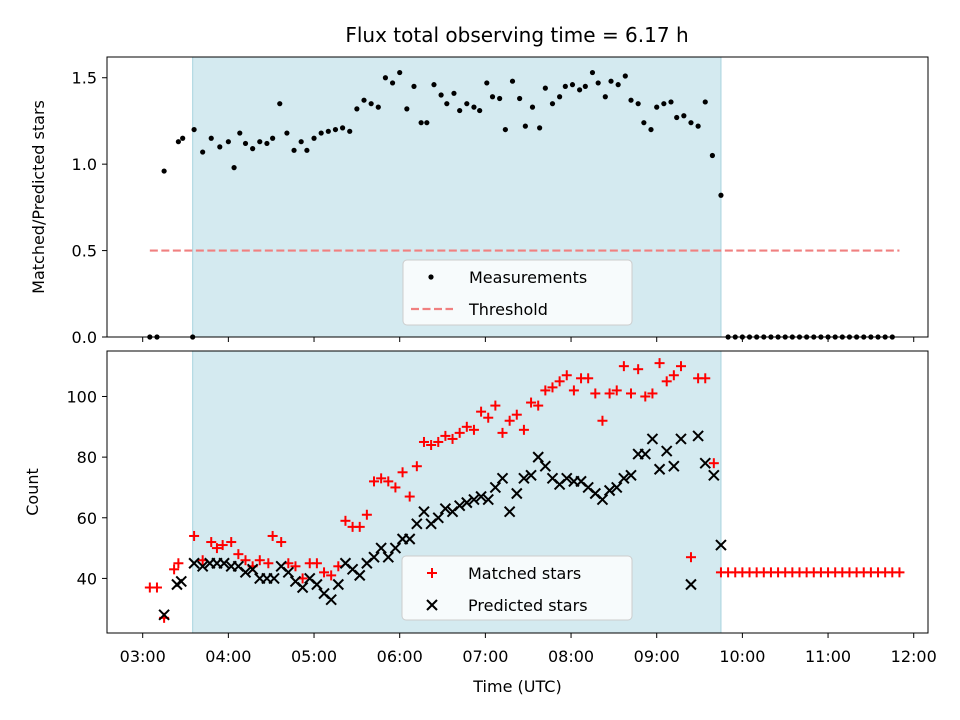  What do you see at coordinates (314, 656) in the screenshot?
I see `x-tick-label: 05:00` at bounding box center [314, 656].